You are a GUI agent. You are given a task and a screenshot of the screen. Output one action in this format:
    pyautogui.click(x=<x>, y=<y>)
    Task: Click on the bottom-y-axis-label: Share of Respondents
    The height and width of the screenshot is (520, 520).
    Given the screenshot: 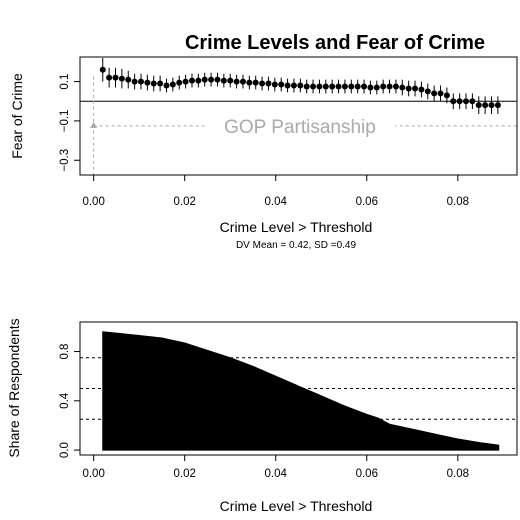 What is the action you would take?
    pyautogui.click(x=14, y=387)
    